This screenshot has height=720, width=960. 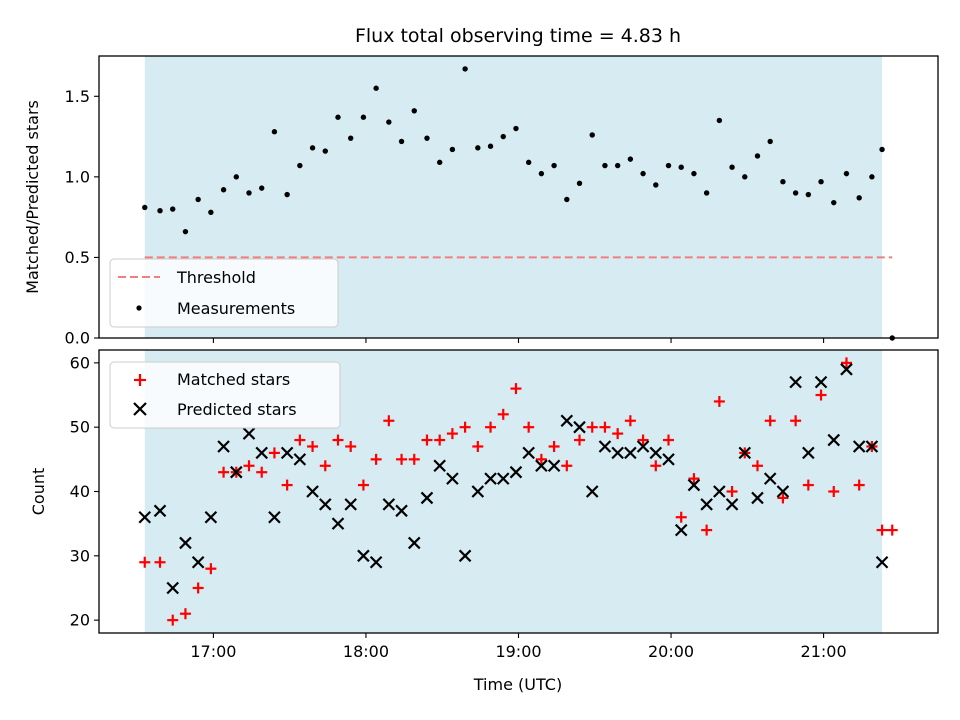 I want to click on ratio-y-ticks: 0.0 0.5 1.0 1.5, so click(x=82, y=217).